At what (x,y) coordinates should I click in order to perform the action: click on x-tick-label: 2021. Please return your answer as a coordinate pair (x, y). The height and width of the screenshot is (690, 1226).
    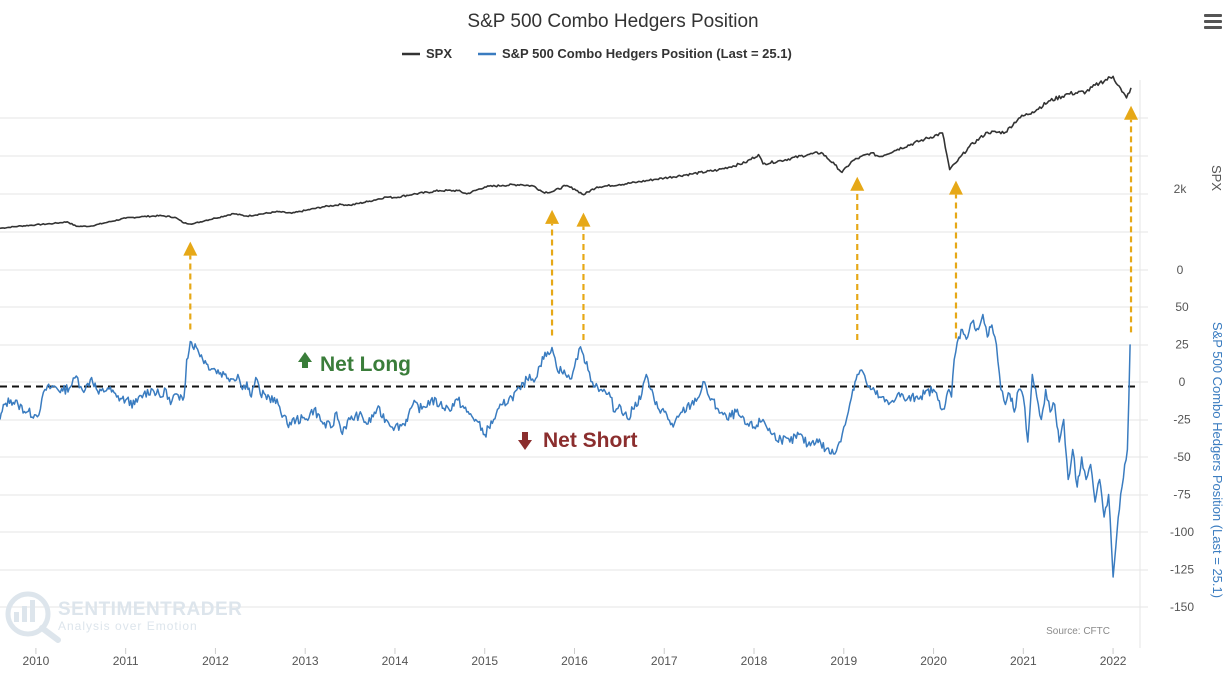
    Looking at the image, I should click on (1023, 661).